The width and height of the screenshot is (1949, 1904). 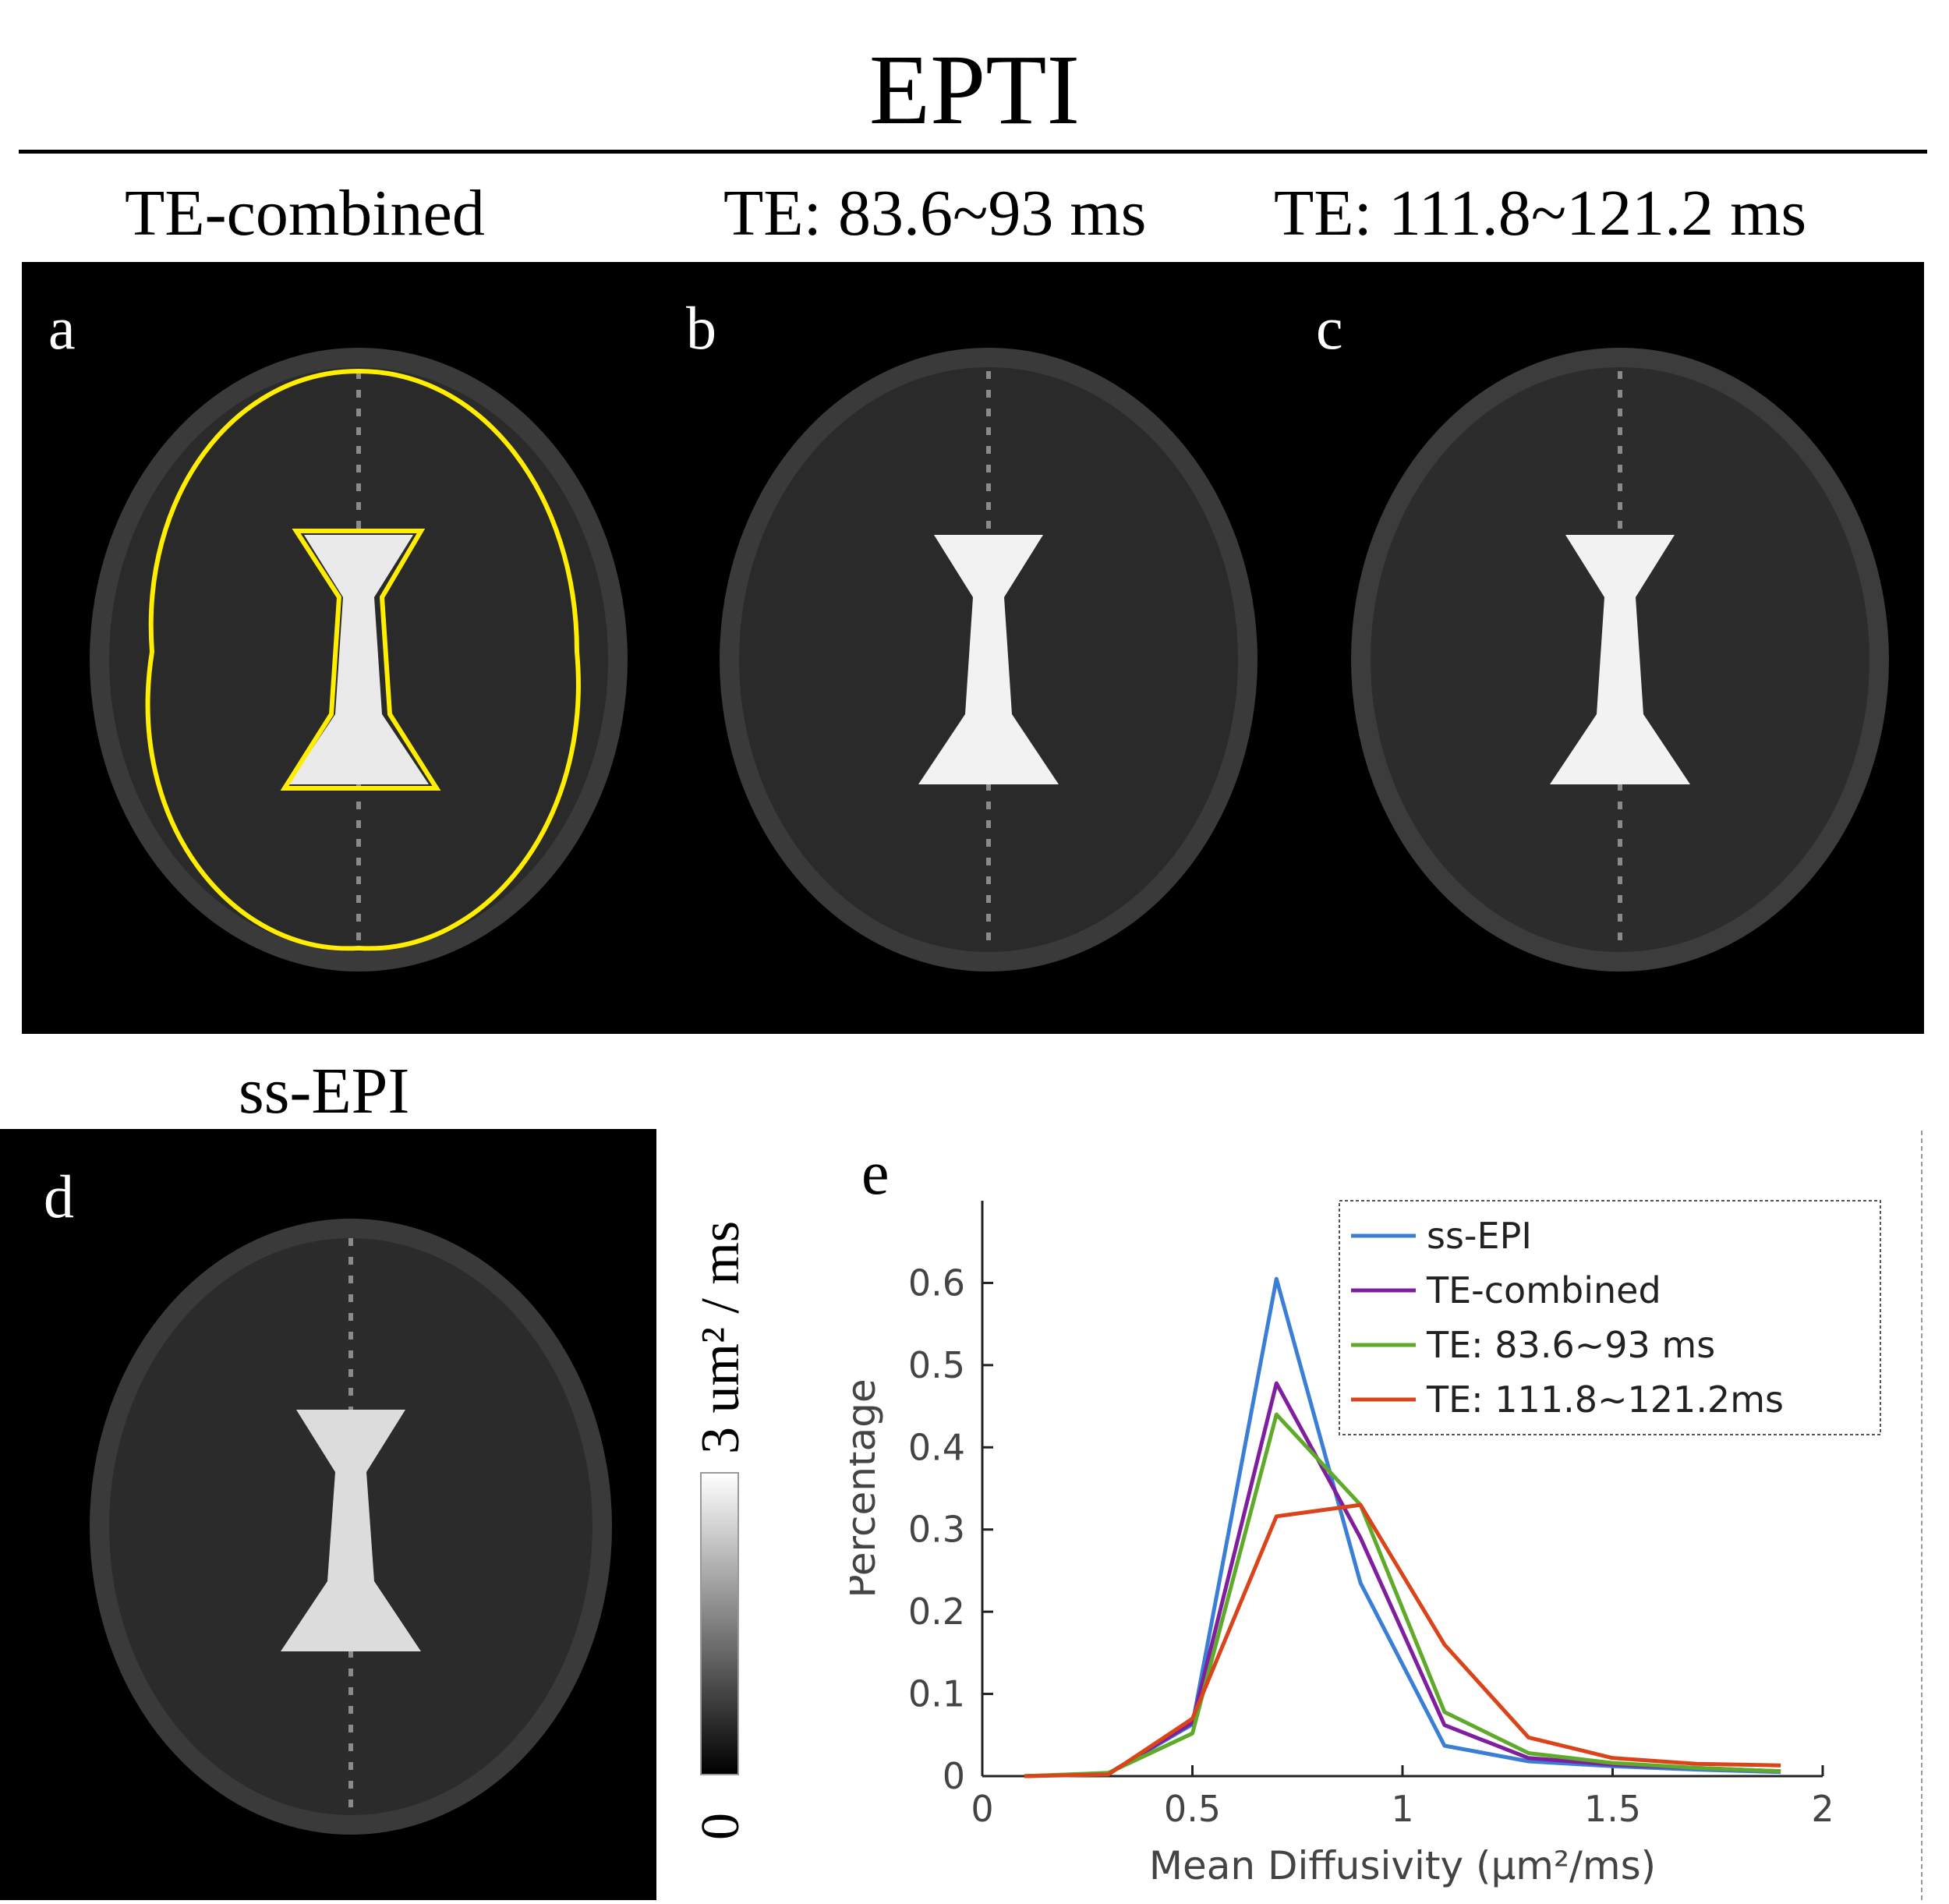 What do you see at coordinates (988, 660) in the screenshot?
I see `brain-image-b` at bounding box center [988, 660].